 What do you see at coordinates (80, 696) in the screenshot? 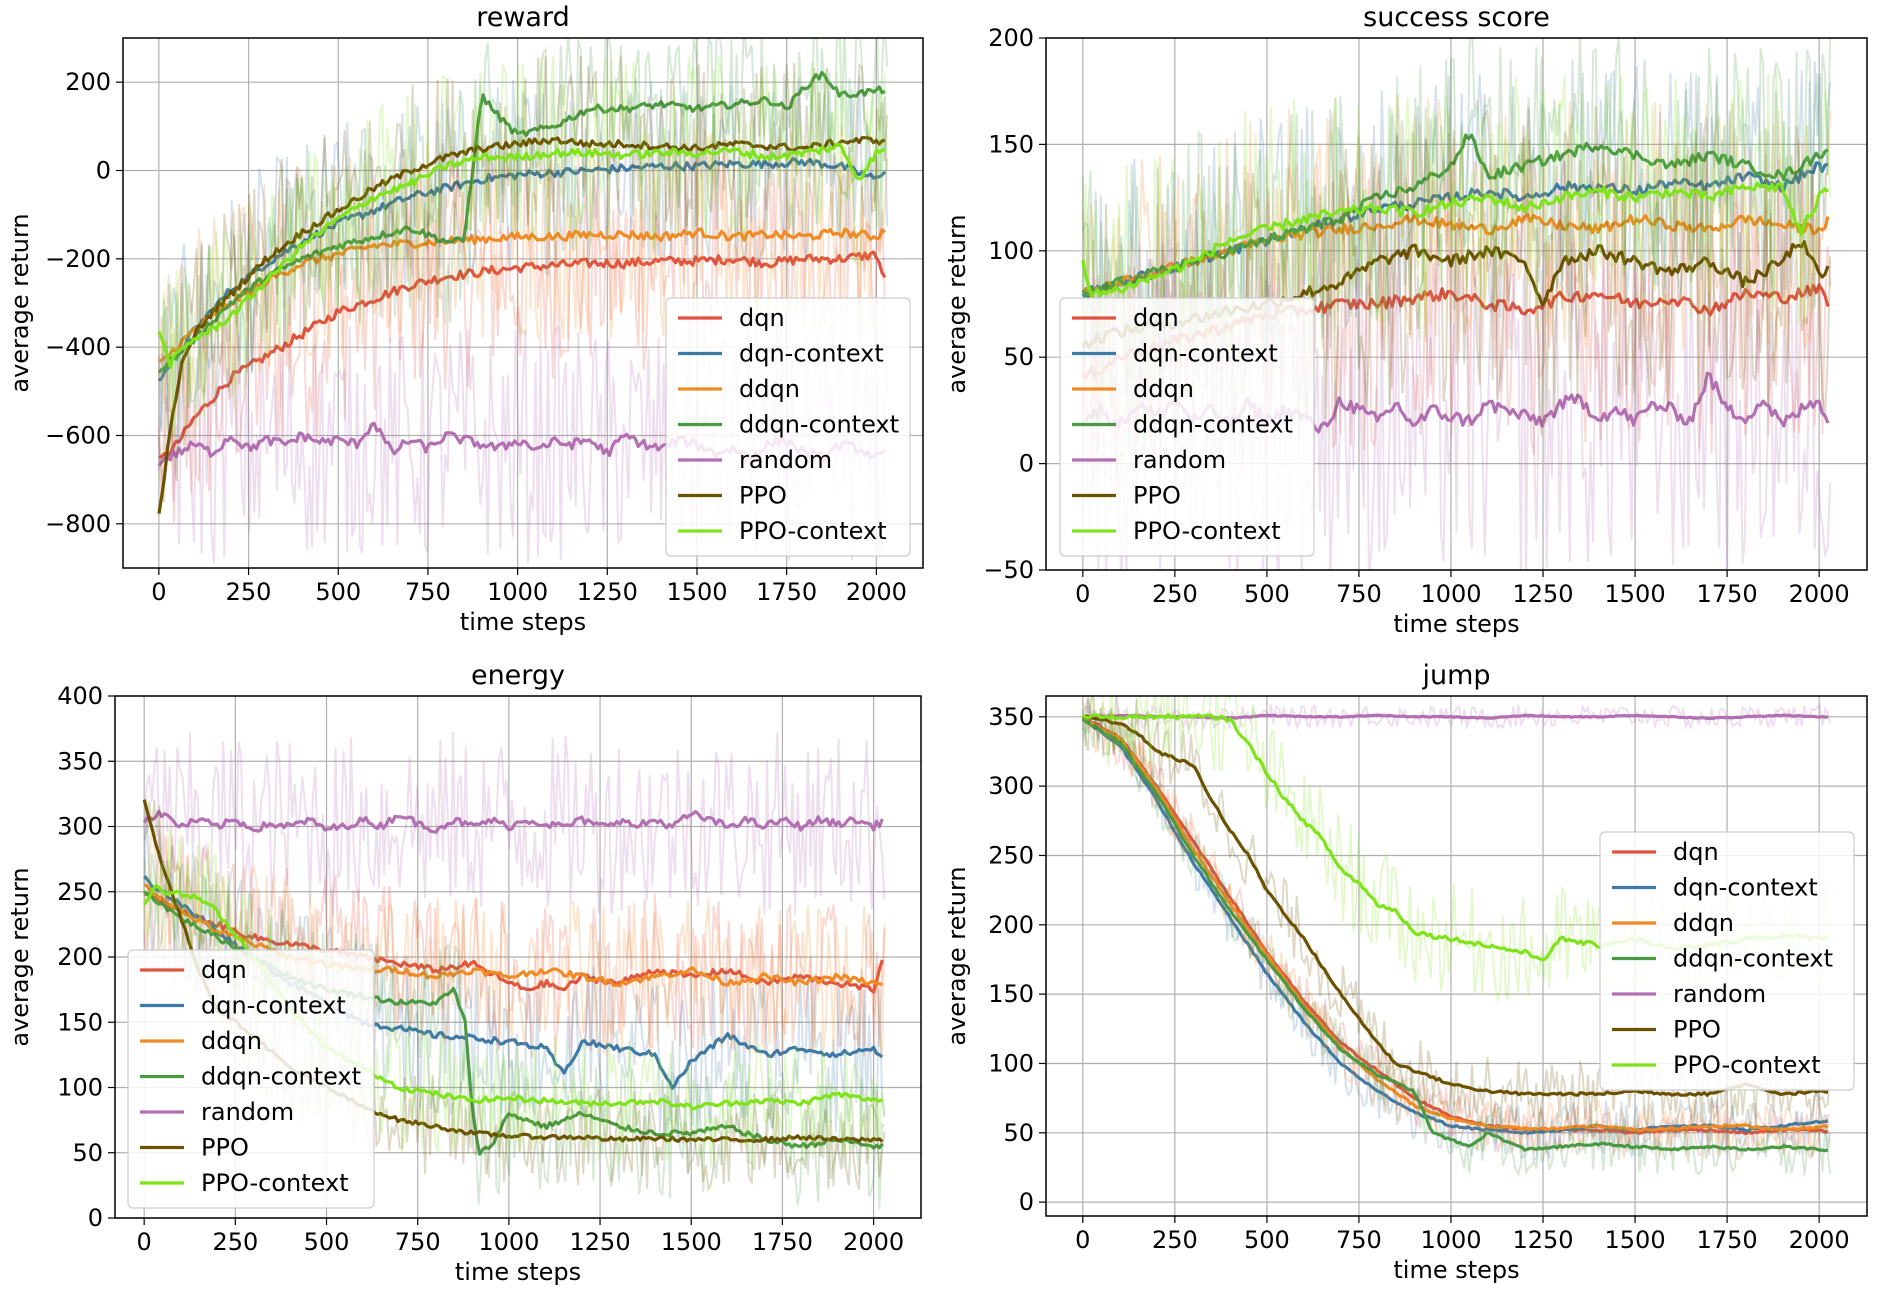
I see `y-tick-label: 400` at bounding box center [80, 696].